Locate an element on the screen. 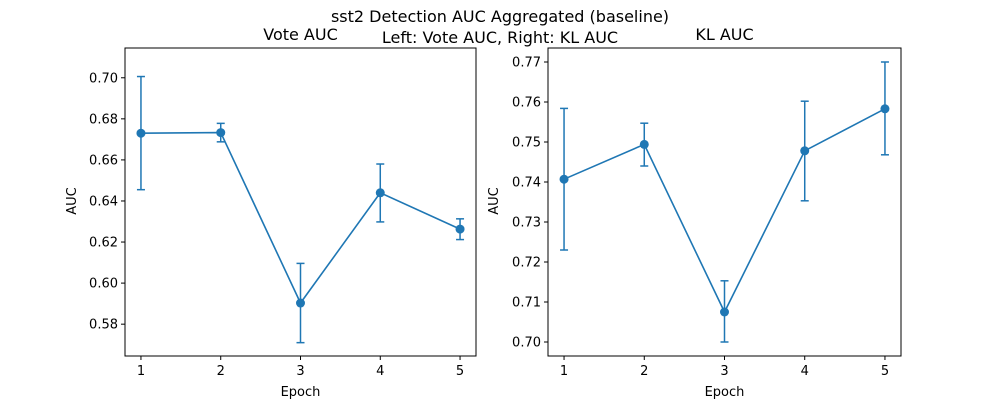 The height and width of the screenshot is (400, 1000). vote-auc-title: Vote AUC is located at coordinates (300, 34).